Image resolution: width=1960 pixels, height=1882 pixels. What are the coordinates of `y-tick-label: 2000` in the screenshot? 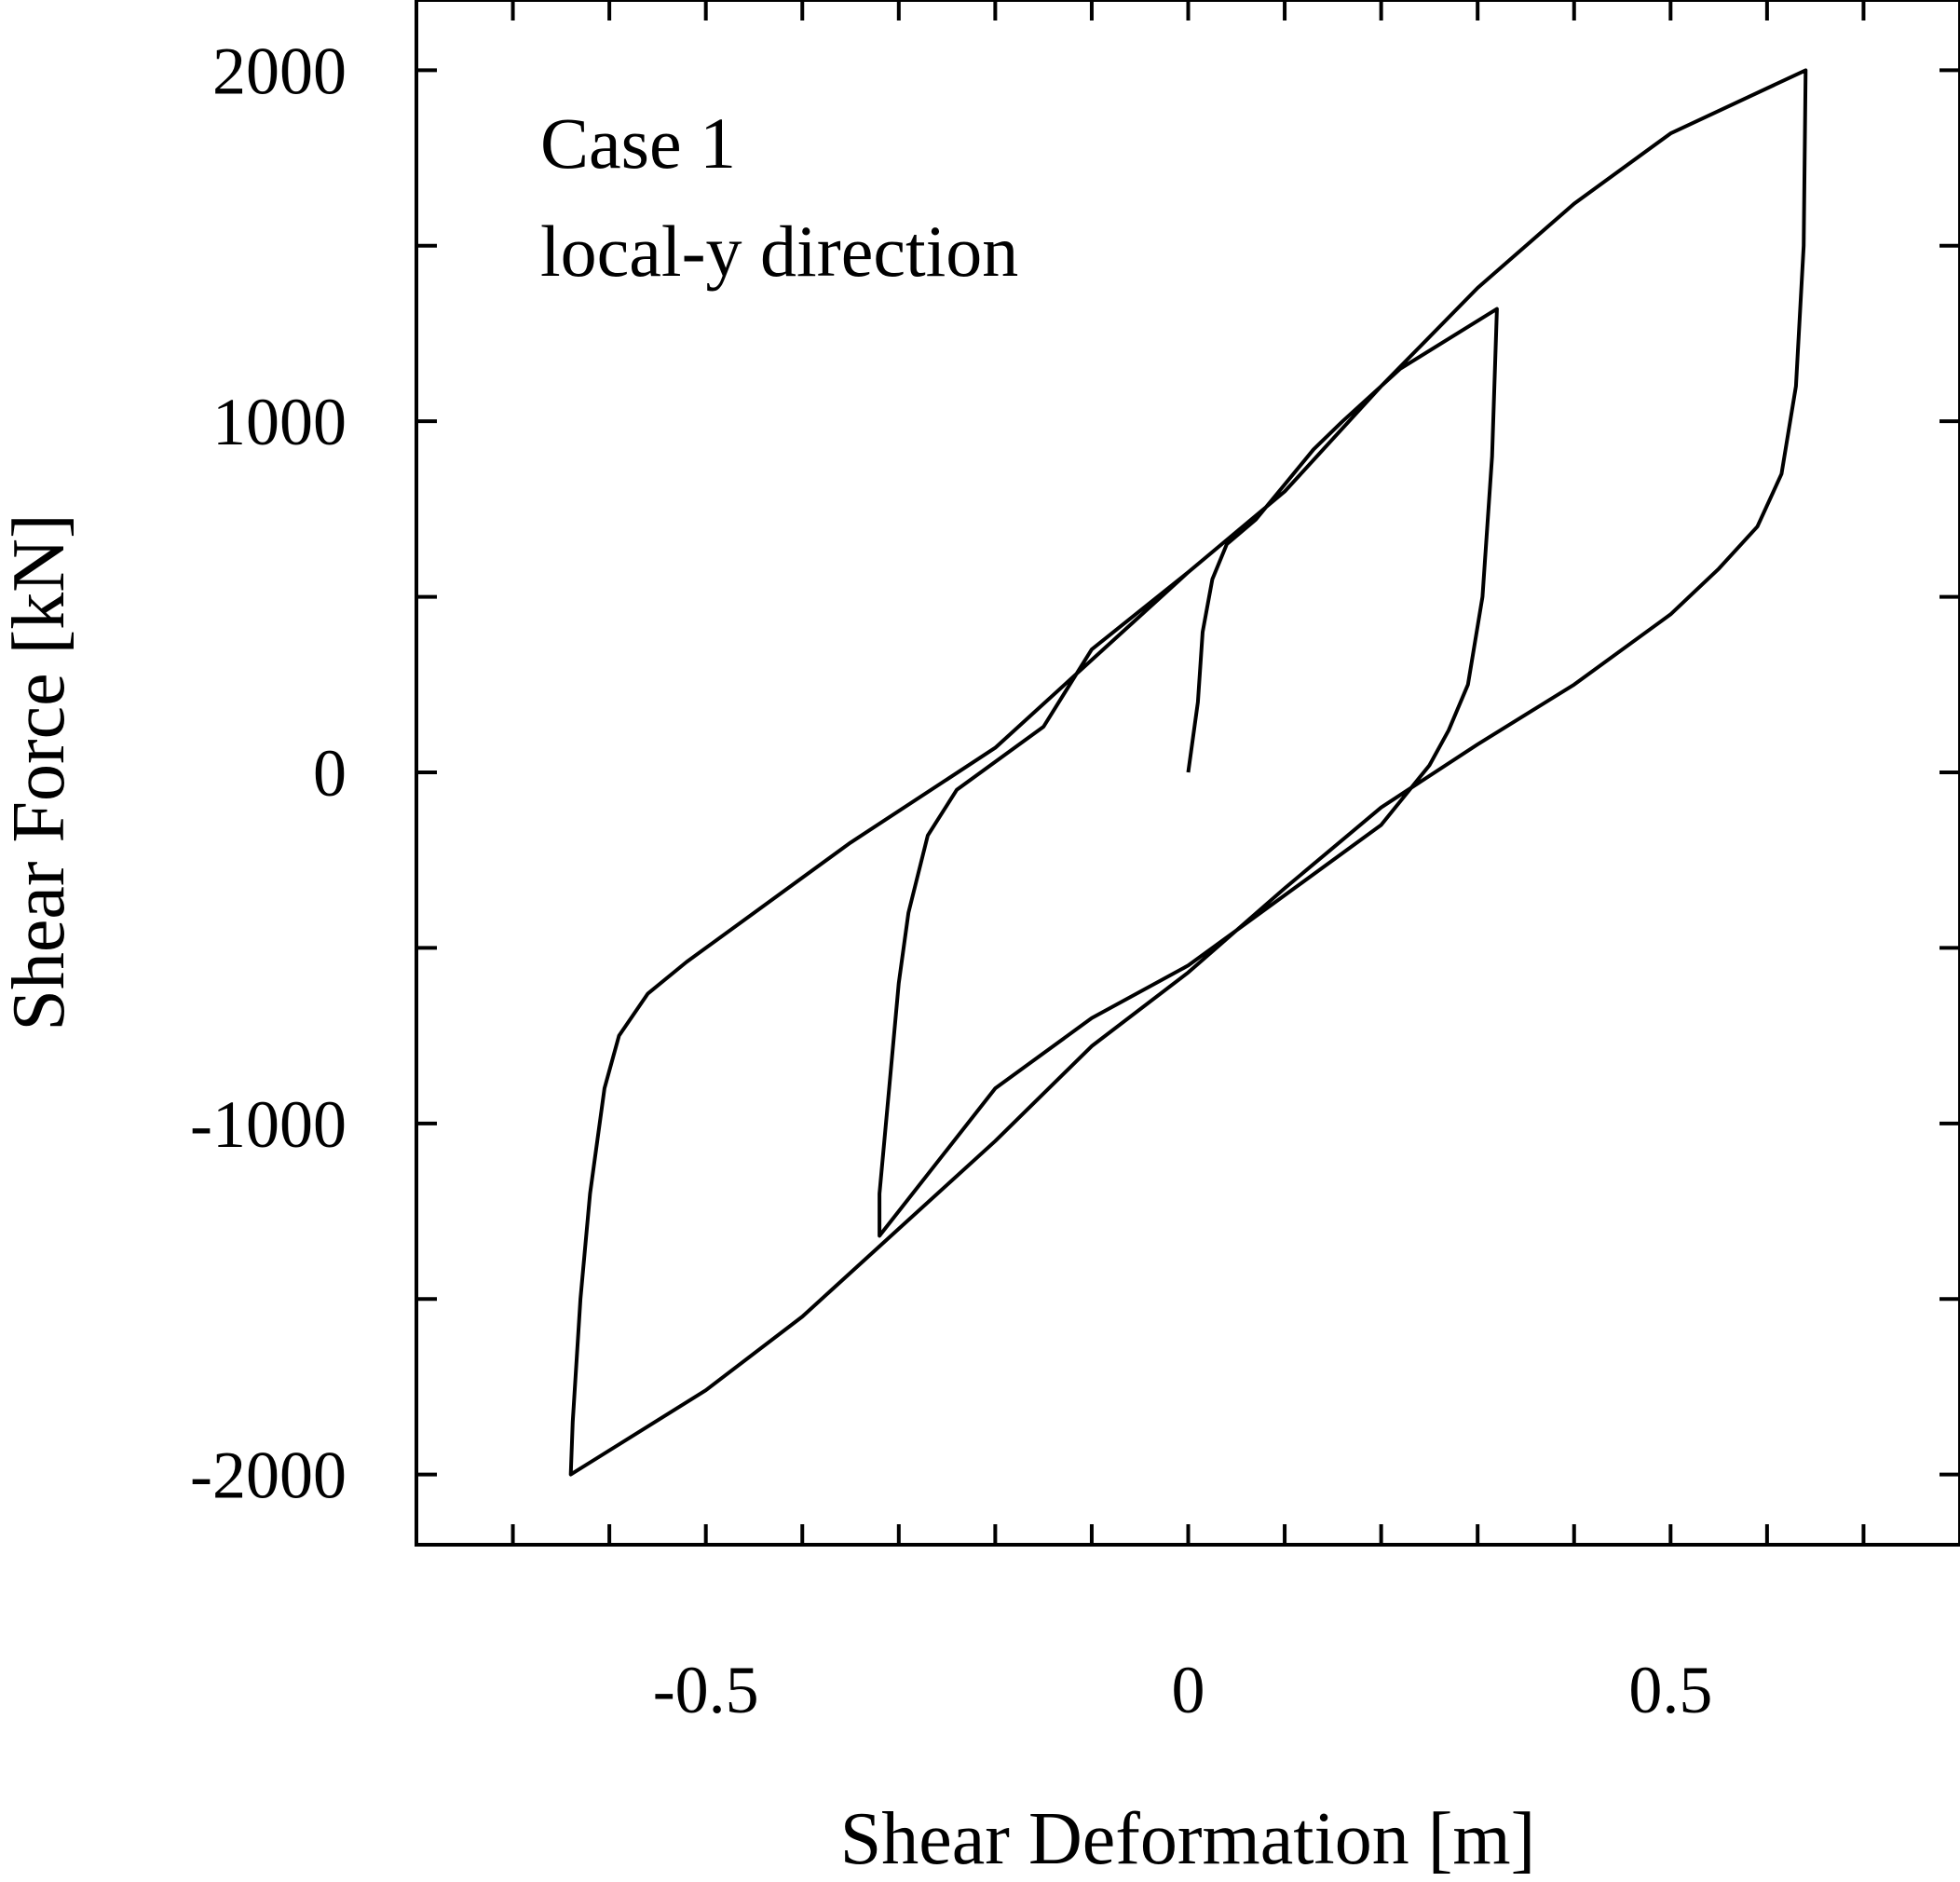 It's located at (279, 71).